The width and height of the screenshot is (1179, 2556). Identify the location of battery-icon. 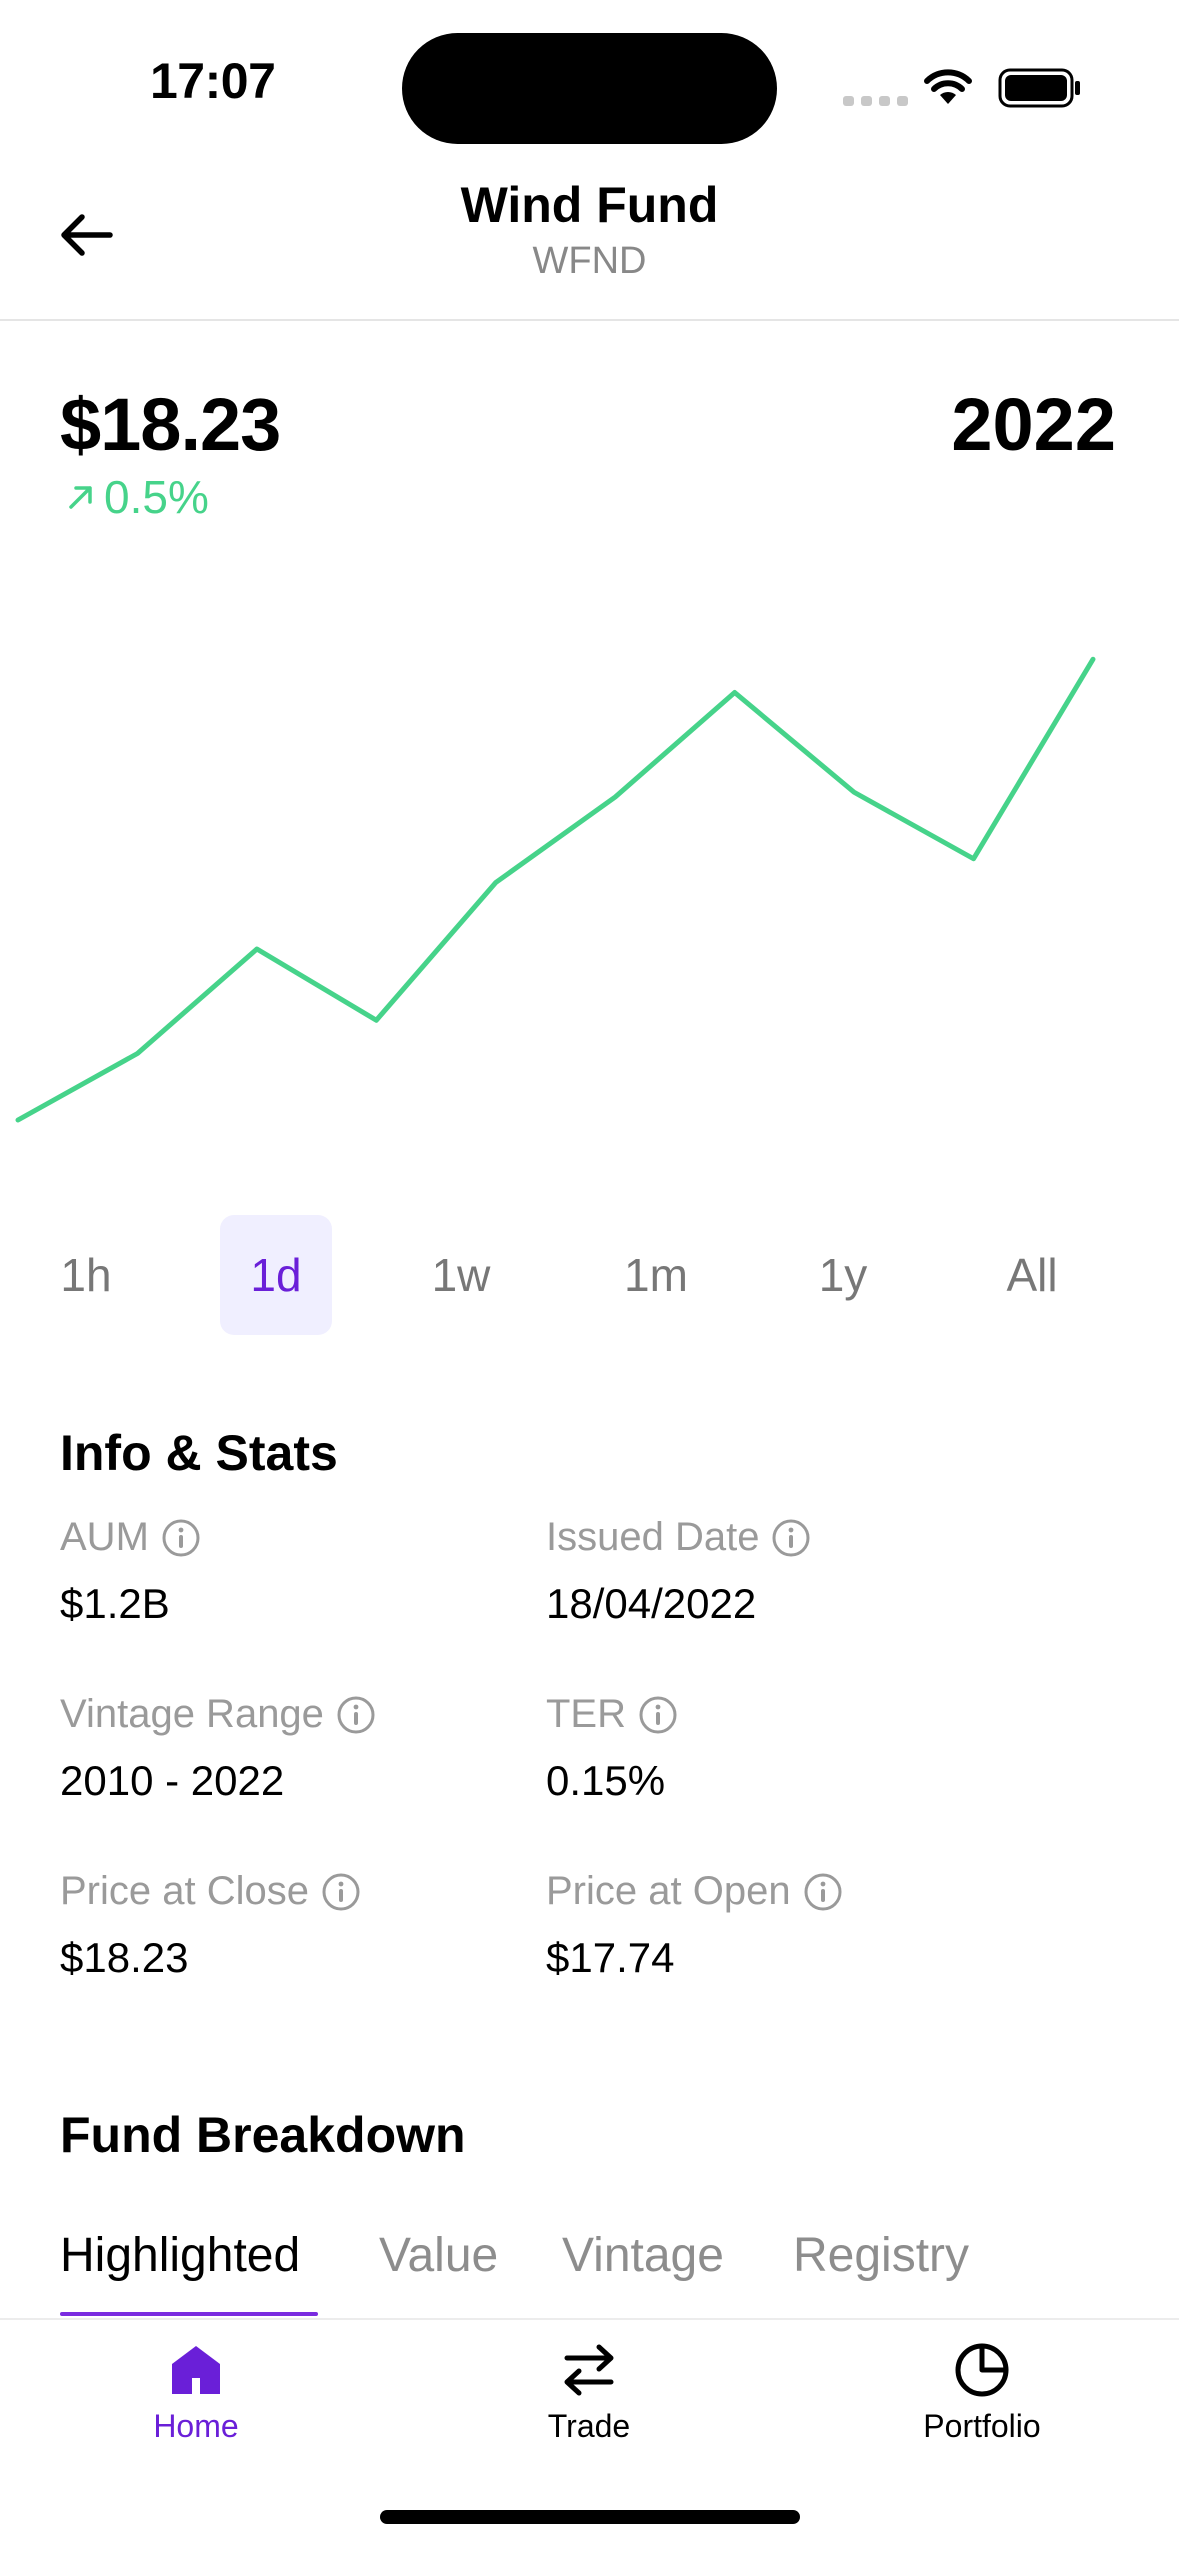
(1039, 88).